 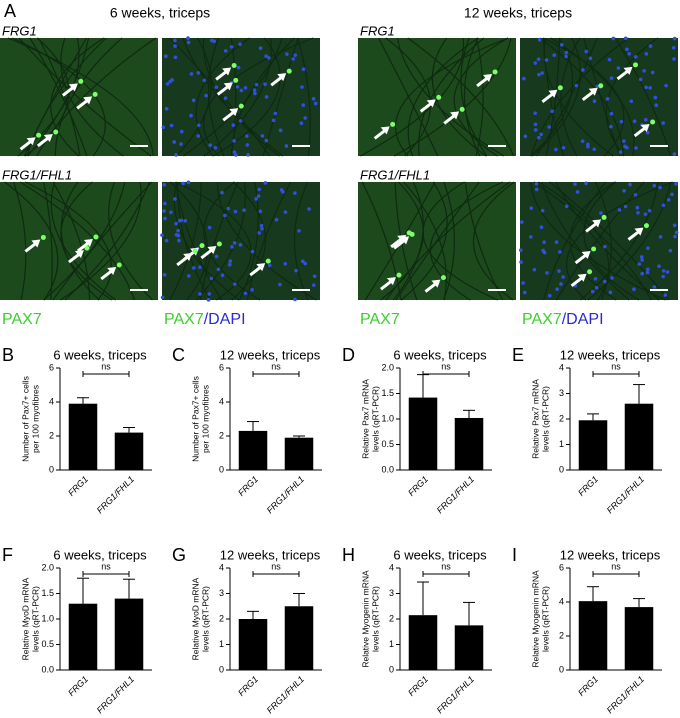 I want to click on panel-letter: I, so click(x=514, y=555).